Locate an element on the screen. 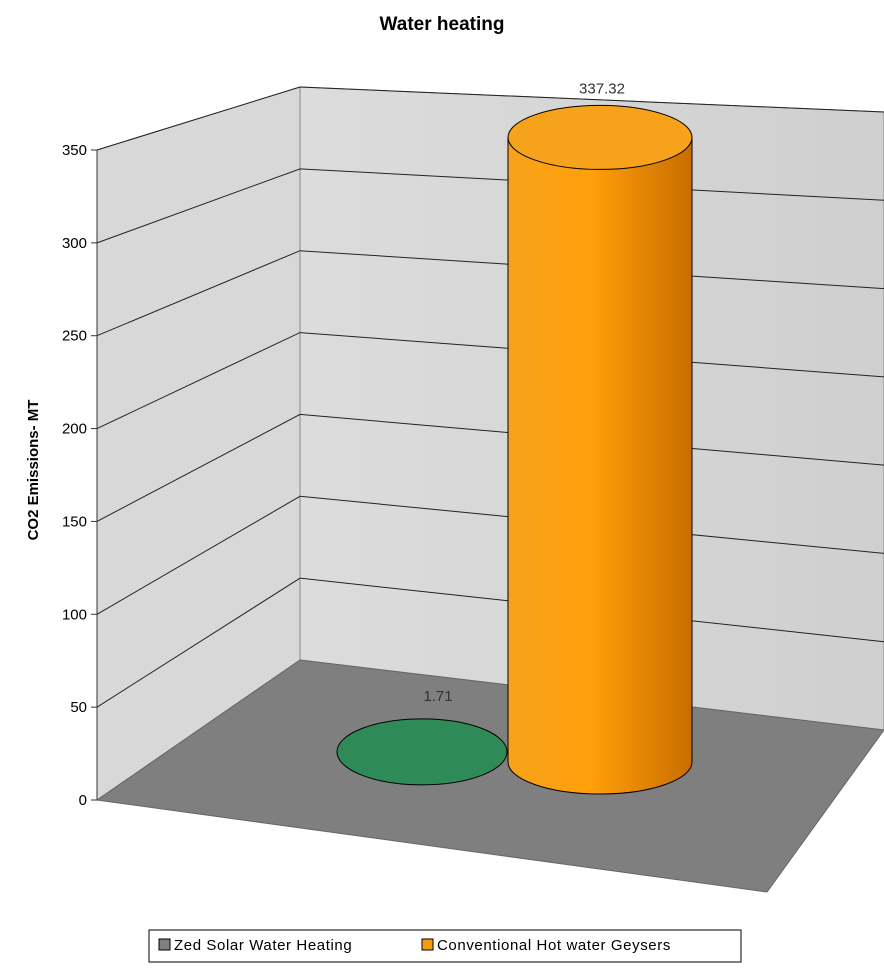 The width and height of the screenshot is (884, 973). y-axis-ticks: 0 50 100 150 200 250 300 350 is located at coordinates (79, 475).